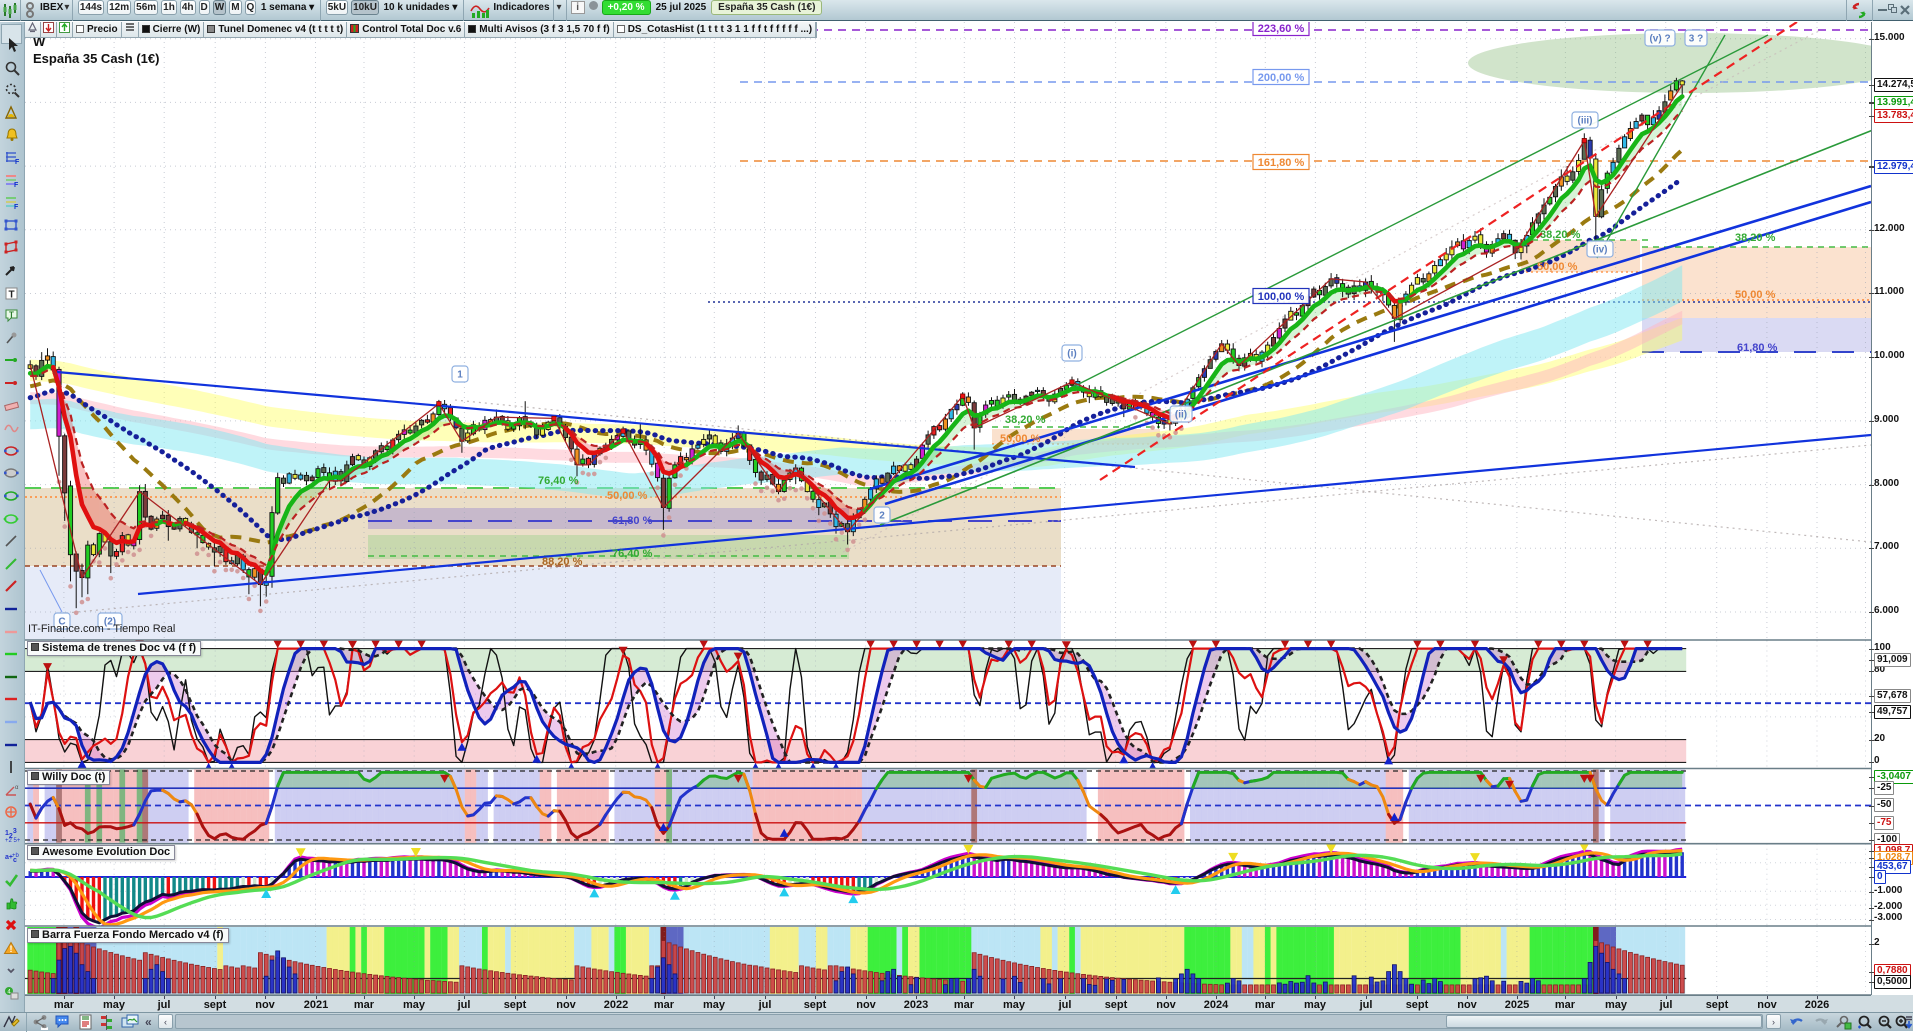 The image size is (1913, 1036). What do you see at coordinates (1696, 39) in the screenshot?
I see `svg-text: 3 ?` at bounding box center [1696, 39].